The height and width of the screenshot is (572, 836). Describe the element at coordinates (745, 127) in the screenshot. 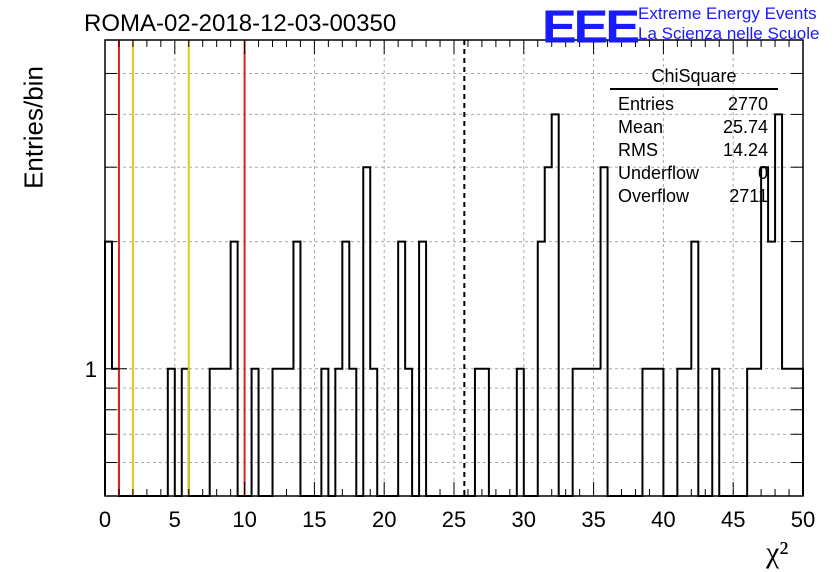

I see `stat-value: 25.74` at that location.